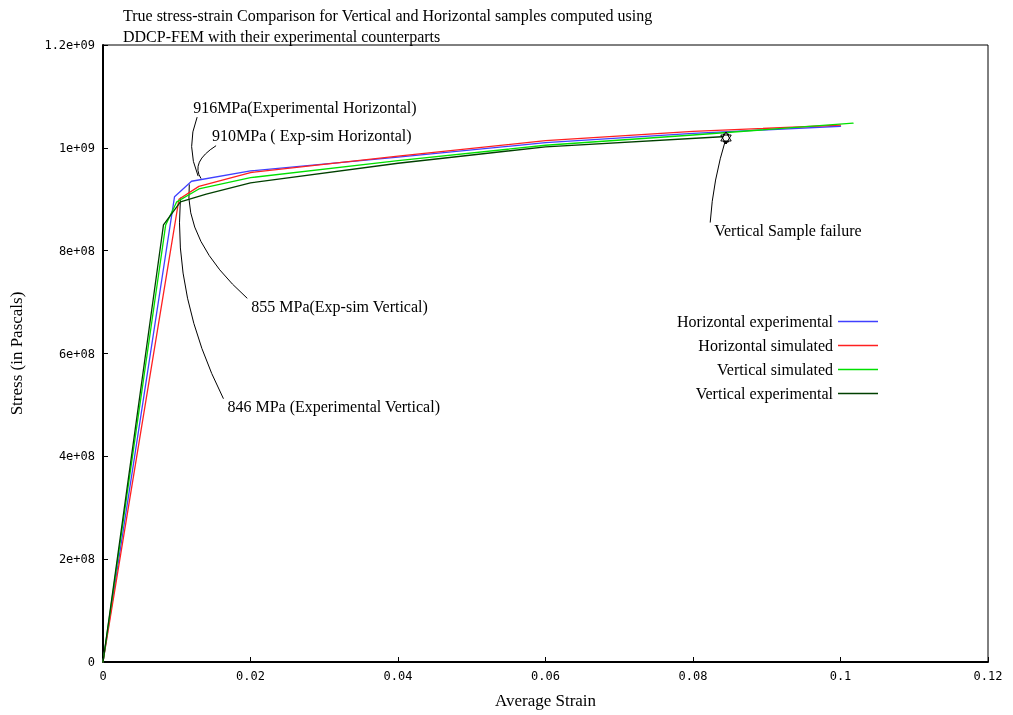  I want to click on annotation: 916MPa(Experimental Horizontal), so click(305, 107).